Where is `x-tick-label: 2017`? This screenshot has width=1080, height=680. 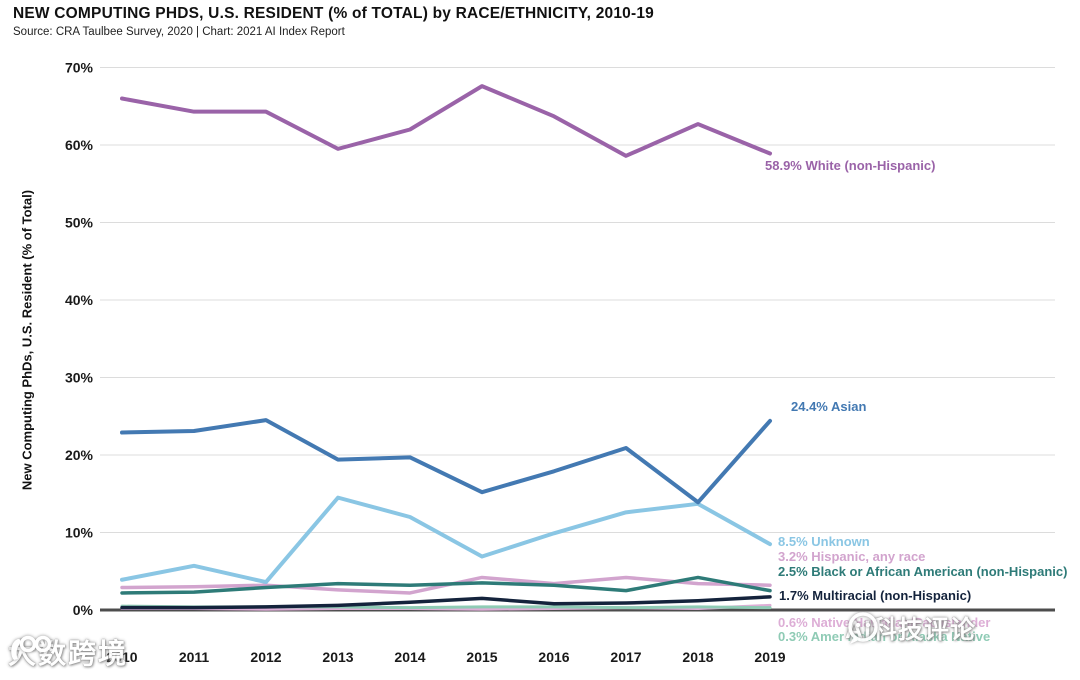 x-tick-label: 2017 is located at coordinates (625, 657).